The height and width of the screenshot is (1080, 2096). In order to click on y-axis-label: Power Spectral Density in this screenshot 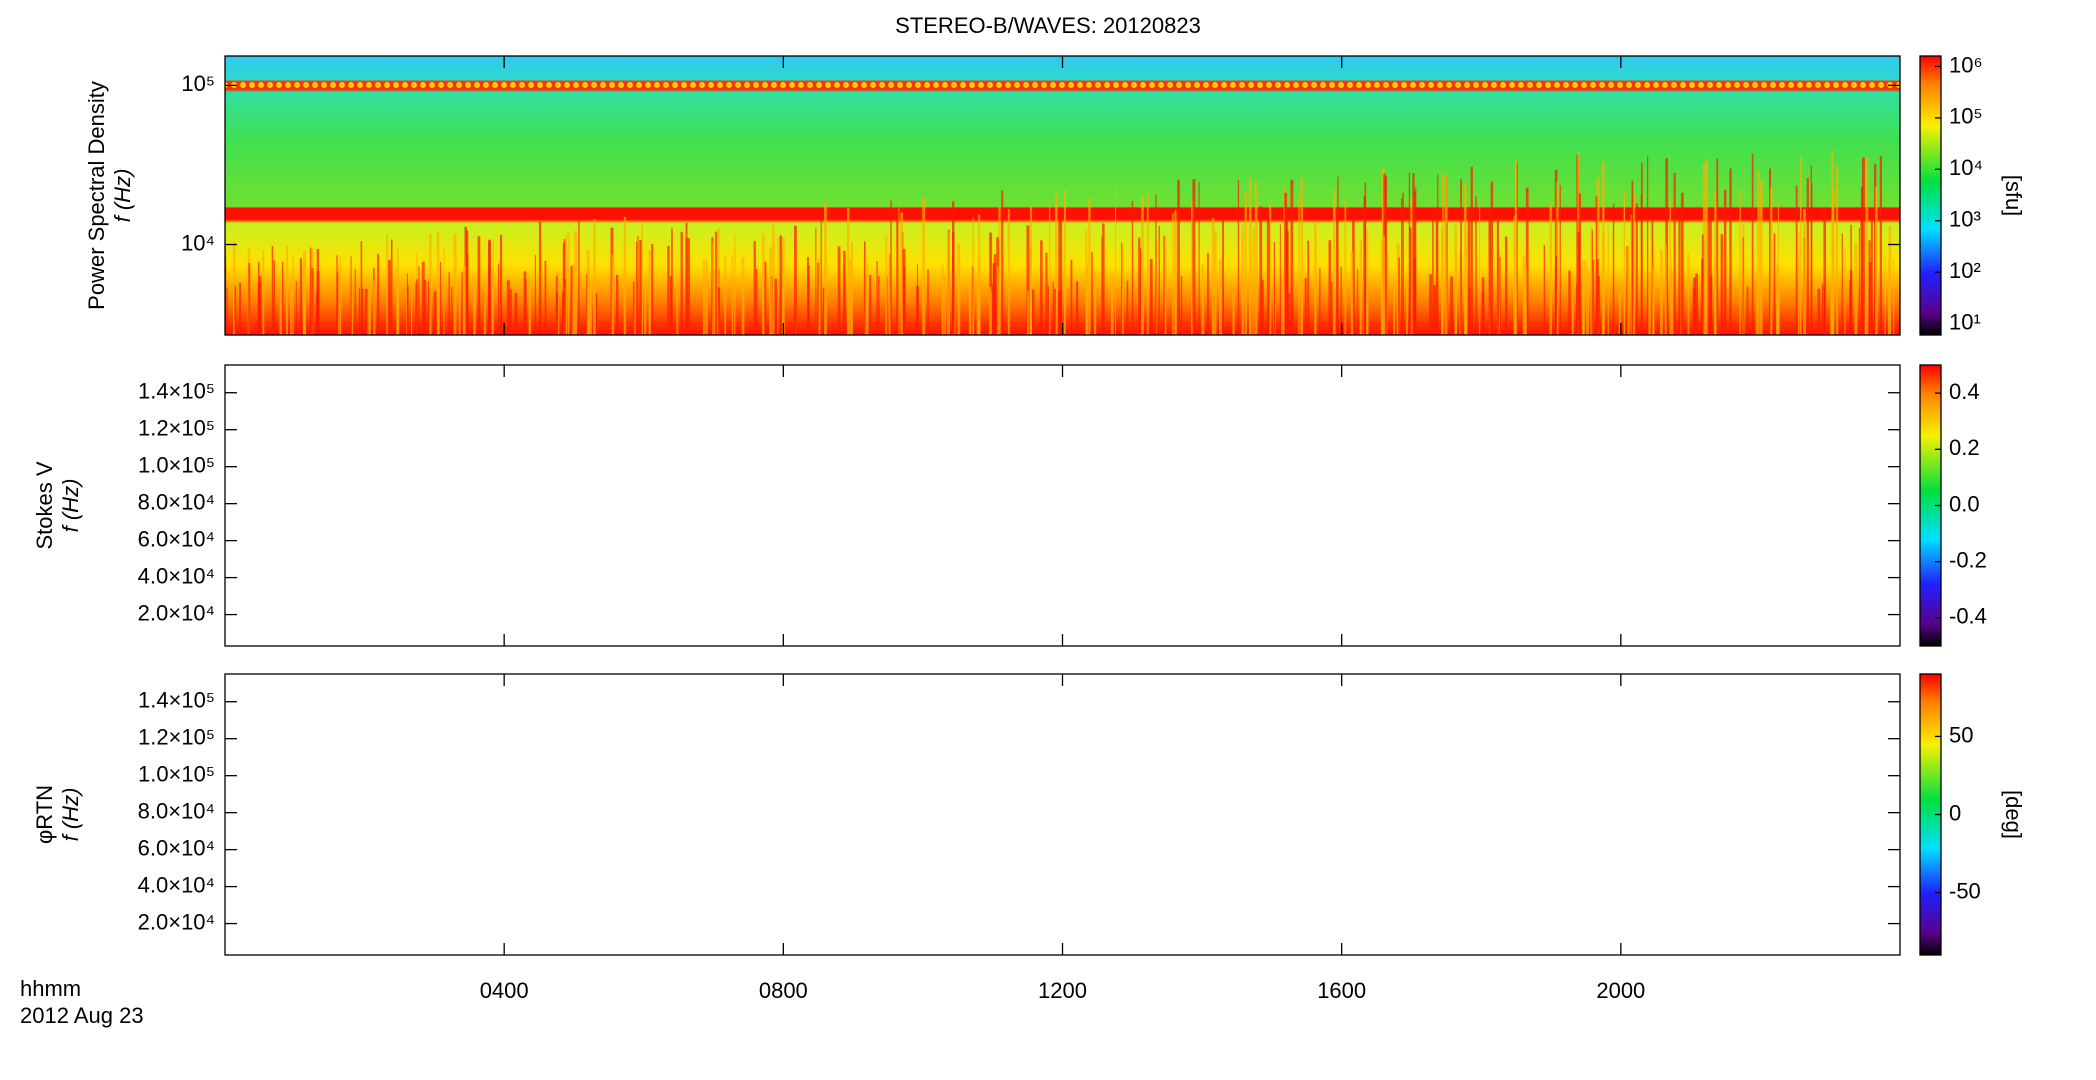, I will do `click(96, 195)`.